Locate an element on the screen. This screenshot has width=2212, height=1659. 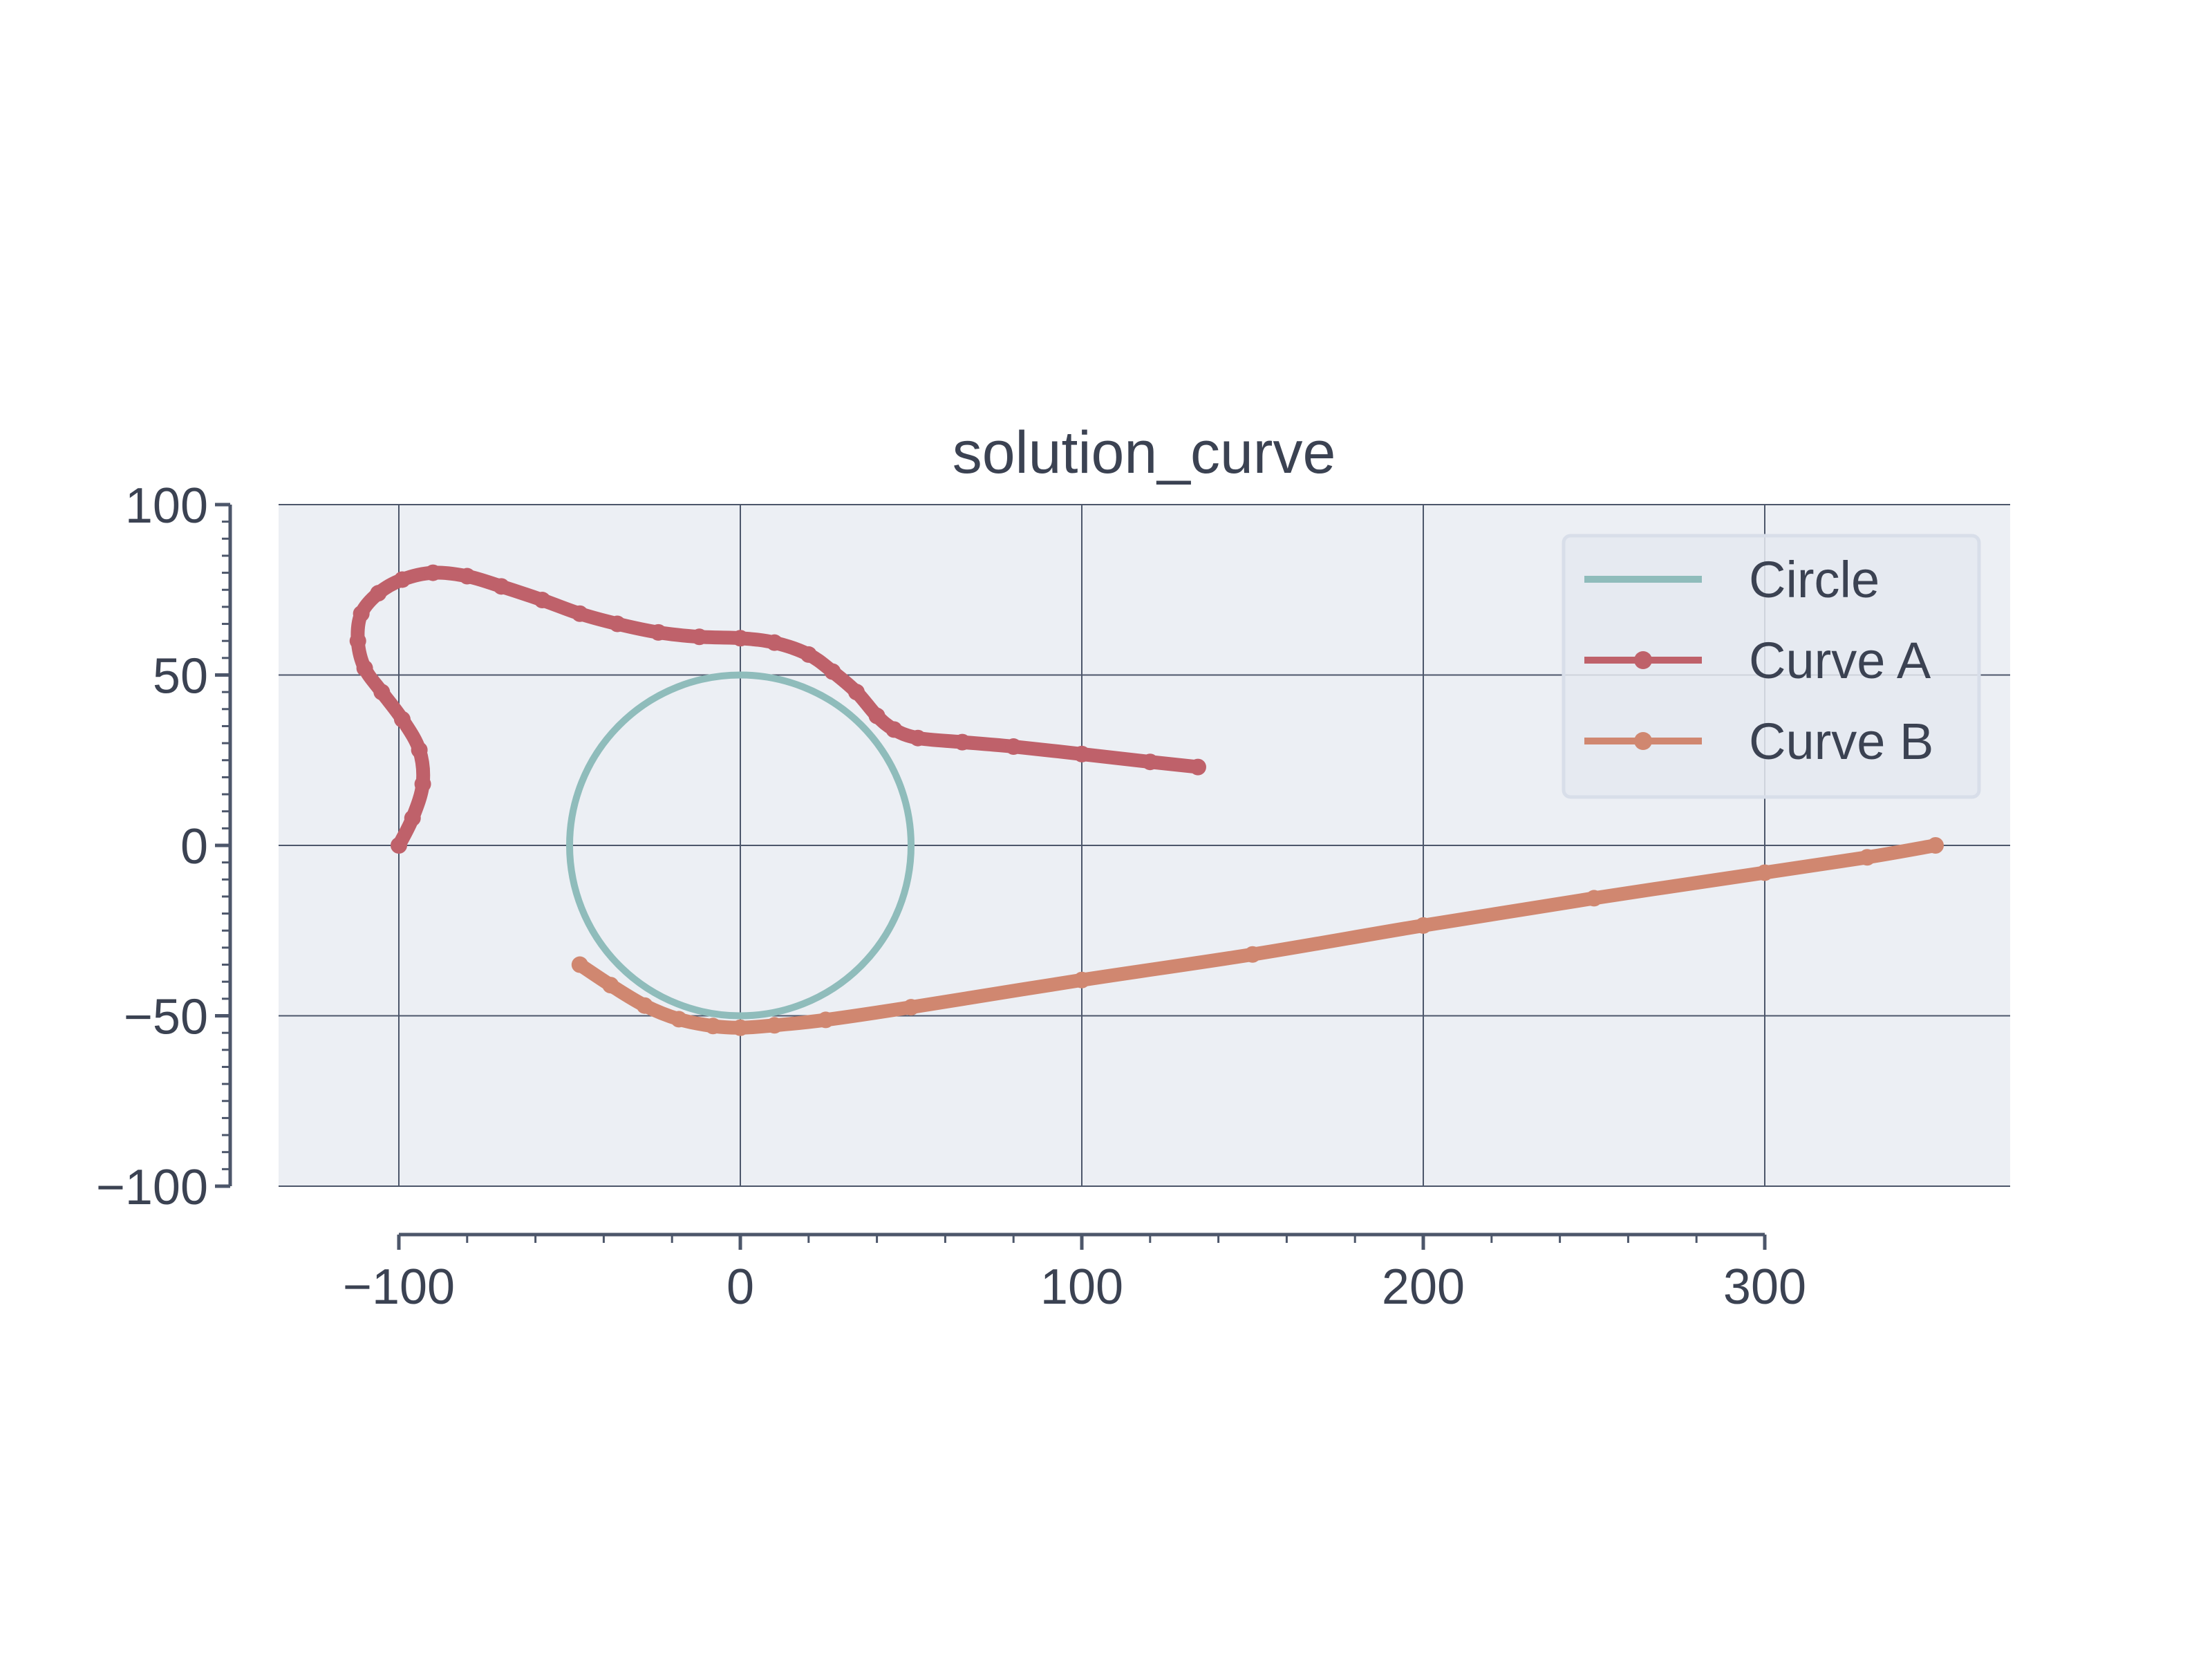
x-tick-label: 200 is located at coordinates (1423, 1287).